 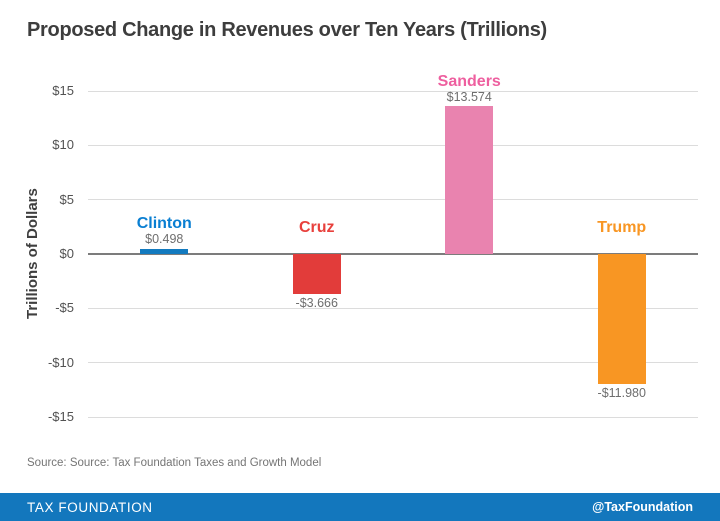 I want to click on bar-name-label-clinton: Clinton, so click(x=164, y=223).